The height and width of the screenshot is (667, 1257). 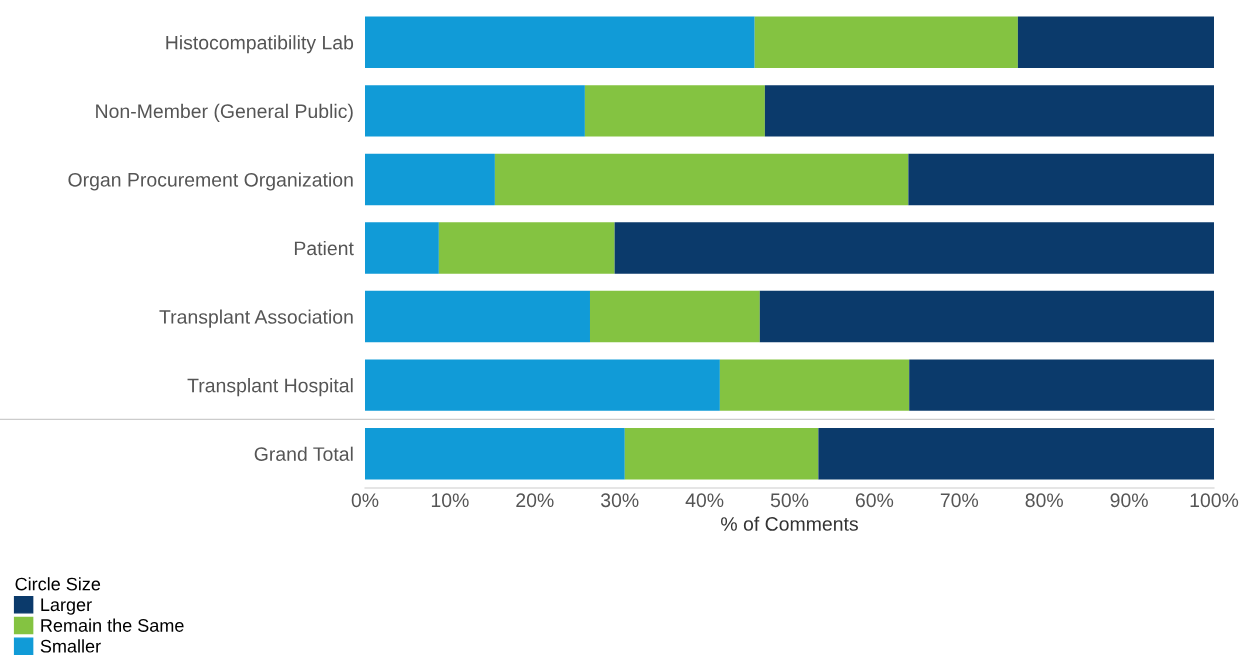 I want to click on x-tick-label: 20%, so click(x=535, y=500).